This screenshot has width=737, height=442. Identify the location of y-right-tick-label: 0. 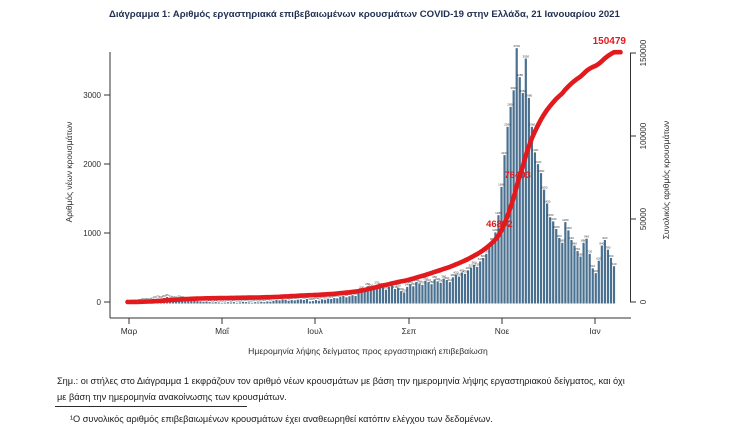
(643, 301).